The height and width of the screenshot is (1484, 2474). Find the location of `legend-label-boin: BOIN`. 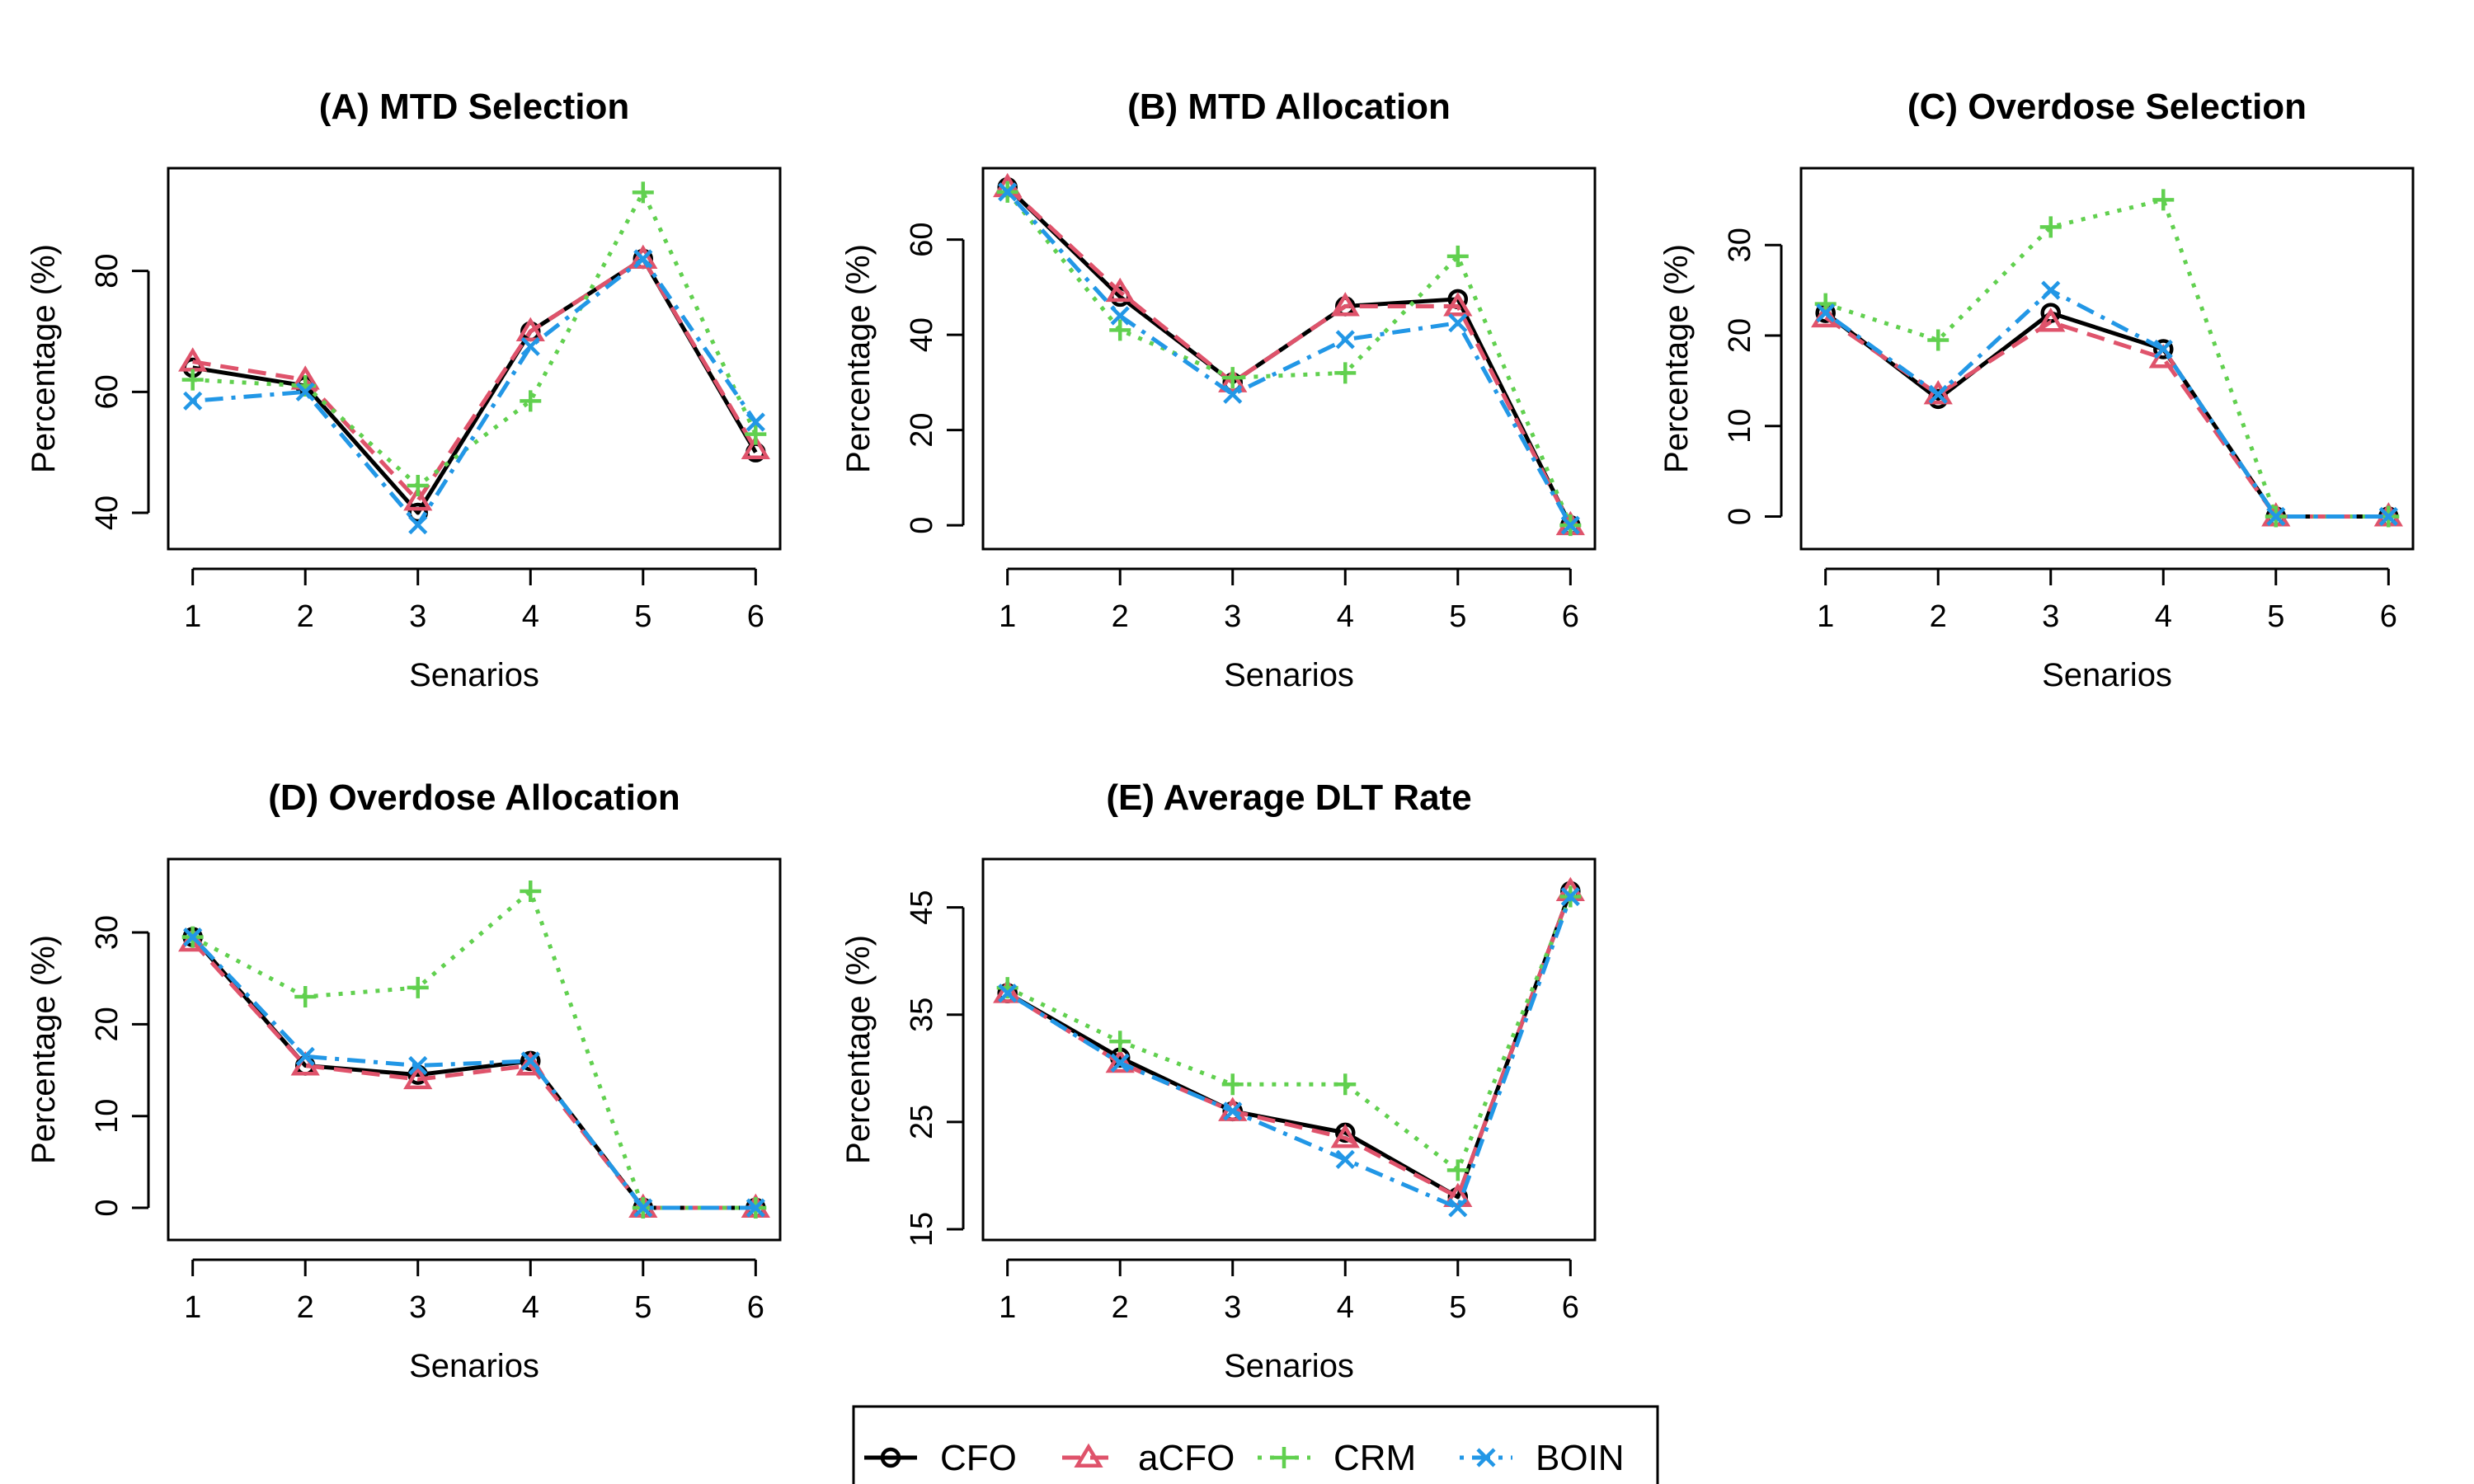

legend-label-boin: BOIN is located at coordinates (1580, 1458).